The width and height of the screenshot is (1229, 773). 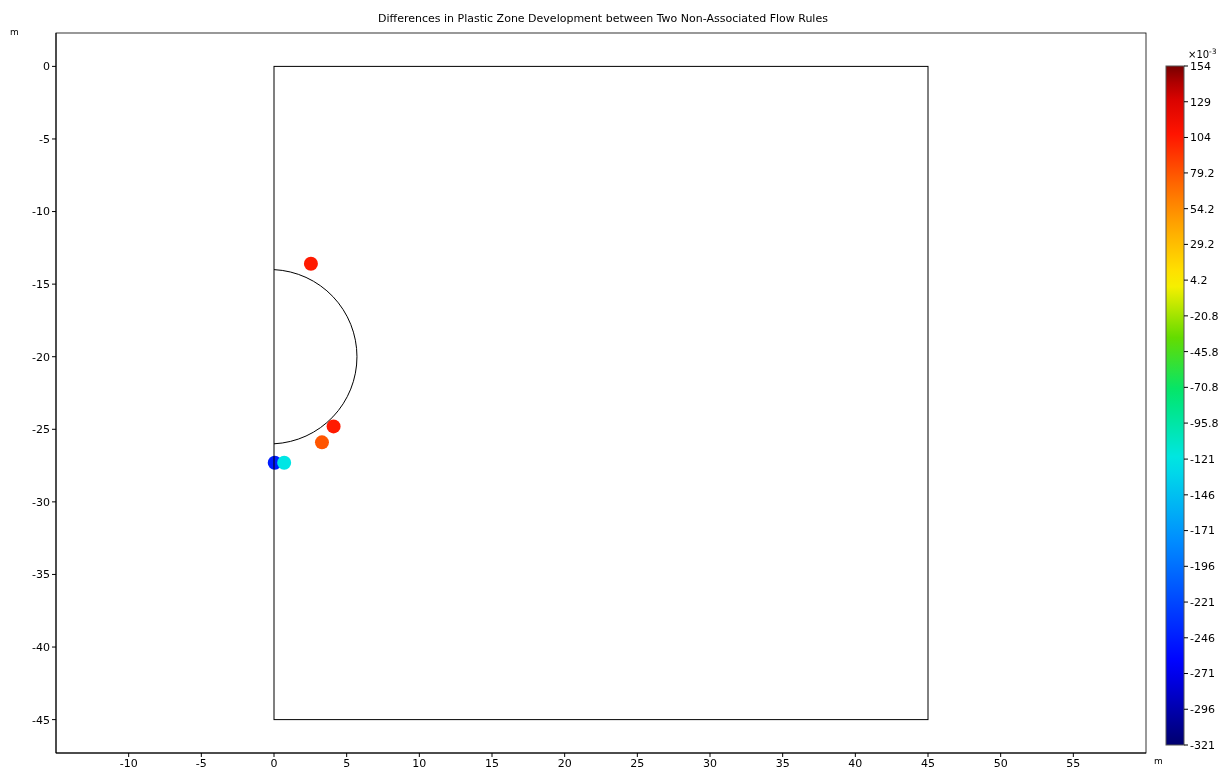 What do you see at coordinates (1202, 173) in the screenshot?
I see `color-bar-label: 79.2` at bounding box center [1202, 173].